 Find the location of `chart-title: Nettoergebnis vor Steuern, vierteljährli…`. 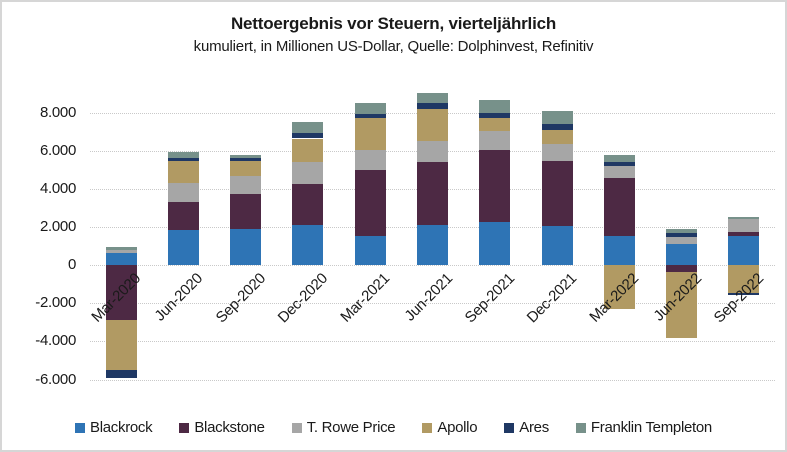

chart-title: Nettoergebnis vor Steuern, vierteljährli… is located at coordinates (393, 23).